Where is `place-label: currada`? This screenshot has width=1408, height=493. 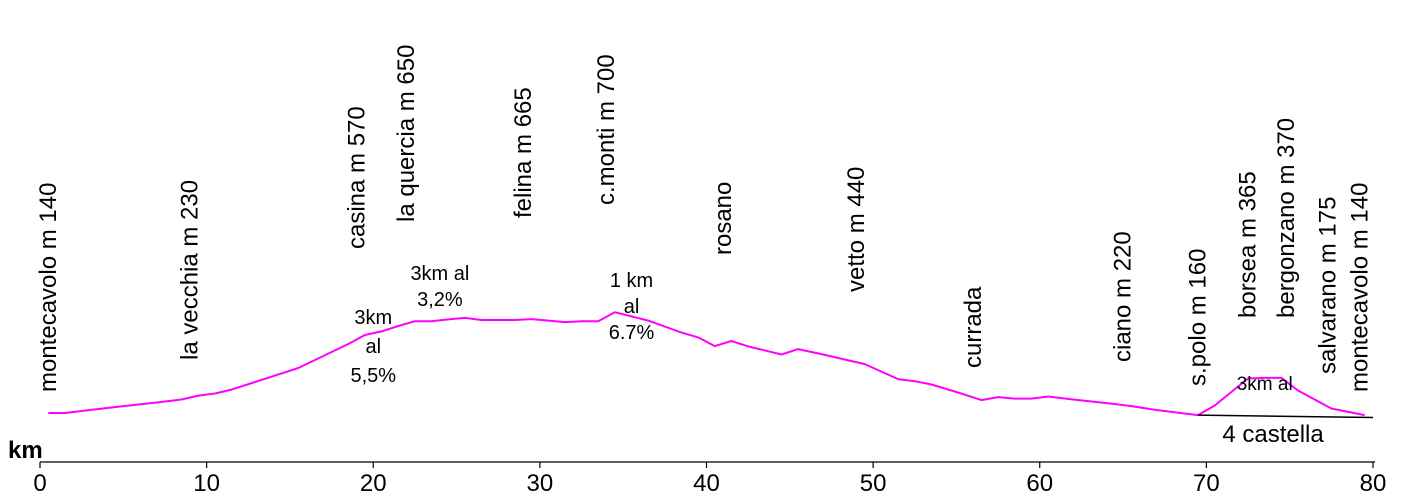 place-label: currada is located at coordinates (973, 327).